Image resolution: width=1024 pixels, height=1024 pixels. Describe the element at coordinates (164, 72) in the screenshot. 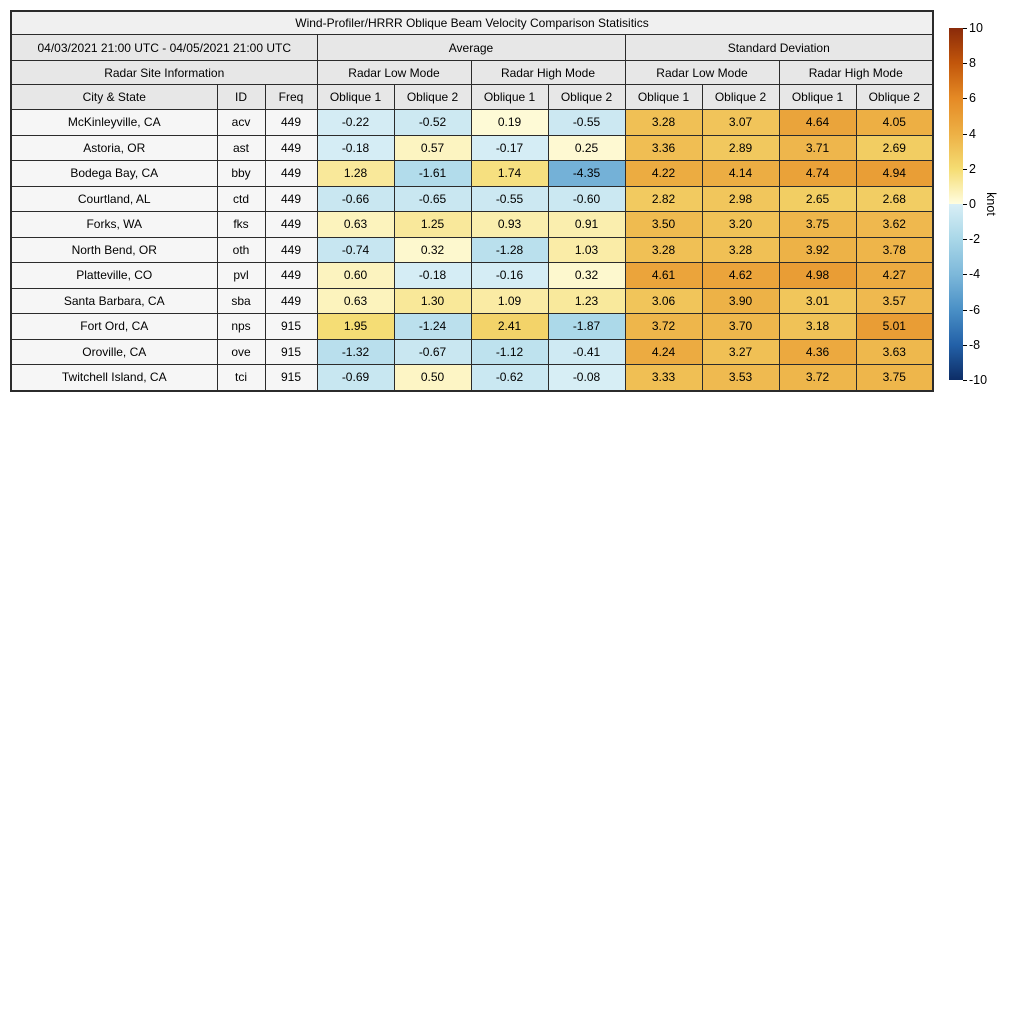

I see `site-info-header: Radar Site Information` at that location.